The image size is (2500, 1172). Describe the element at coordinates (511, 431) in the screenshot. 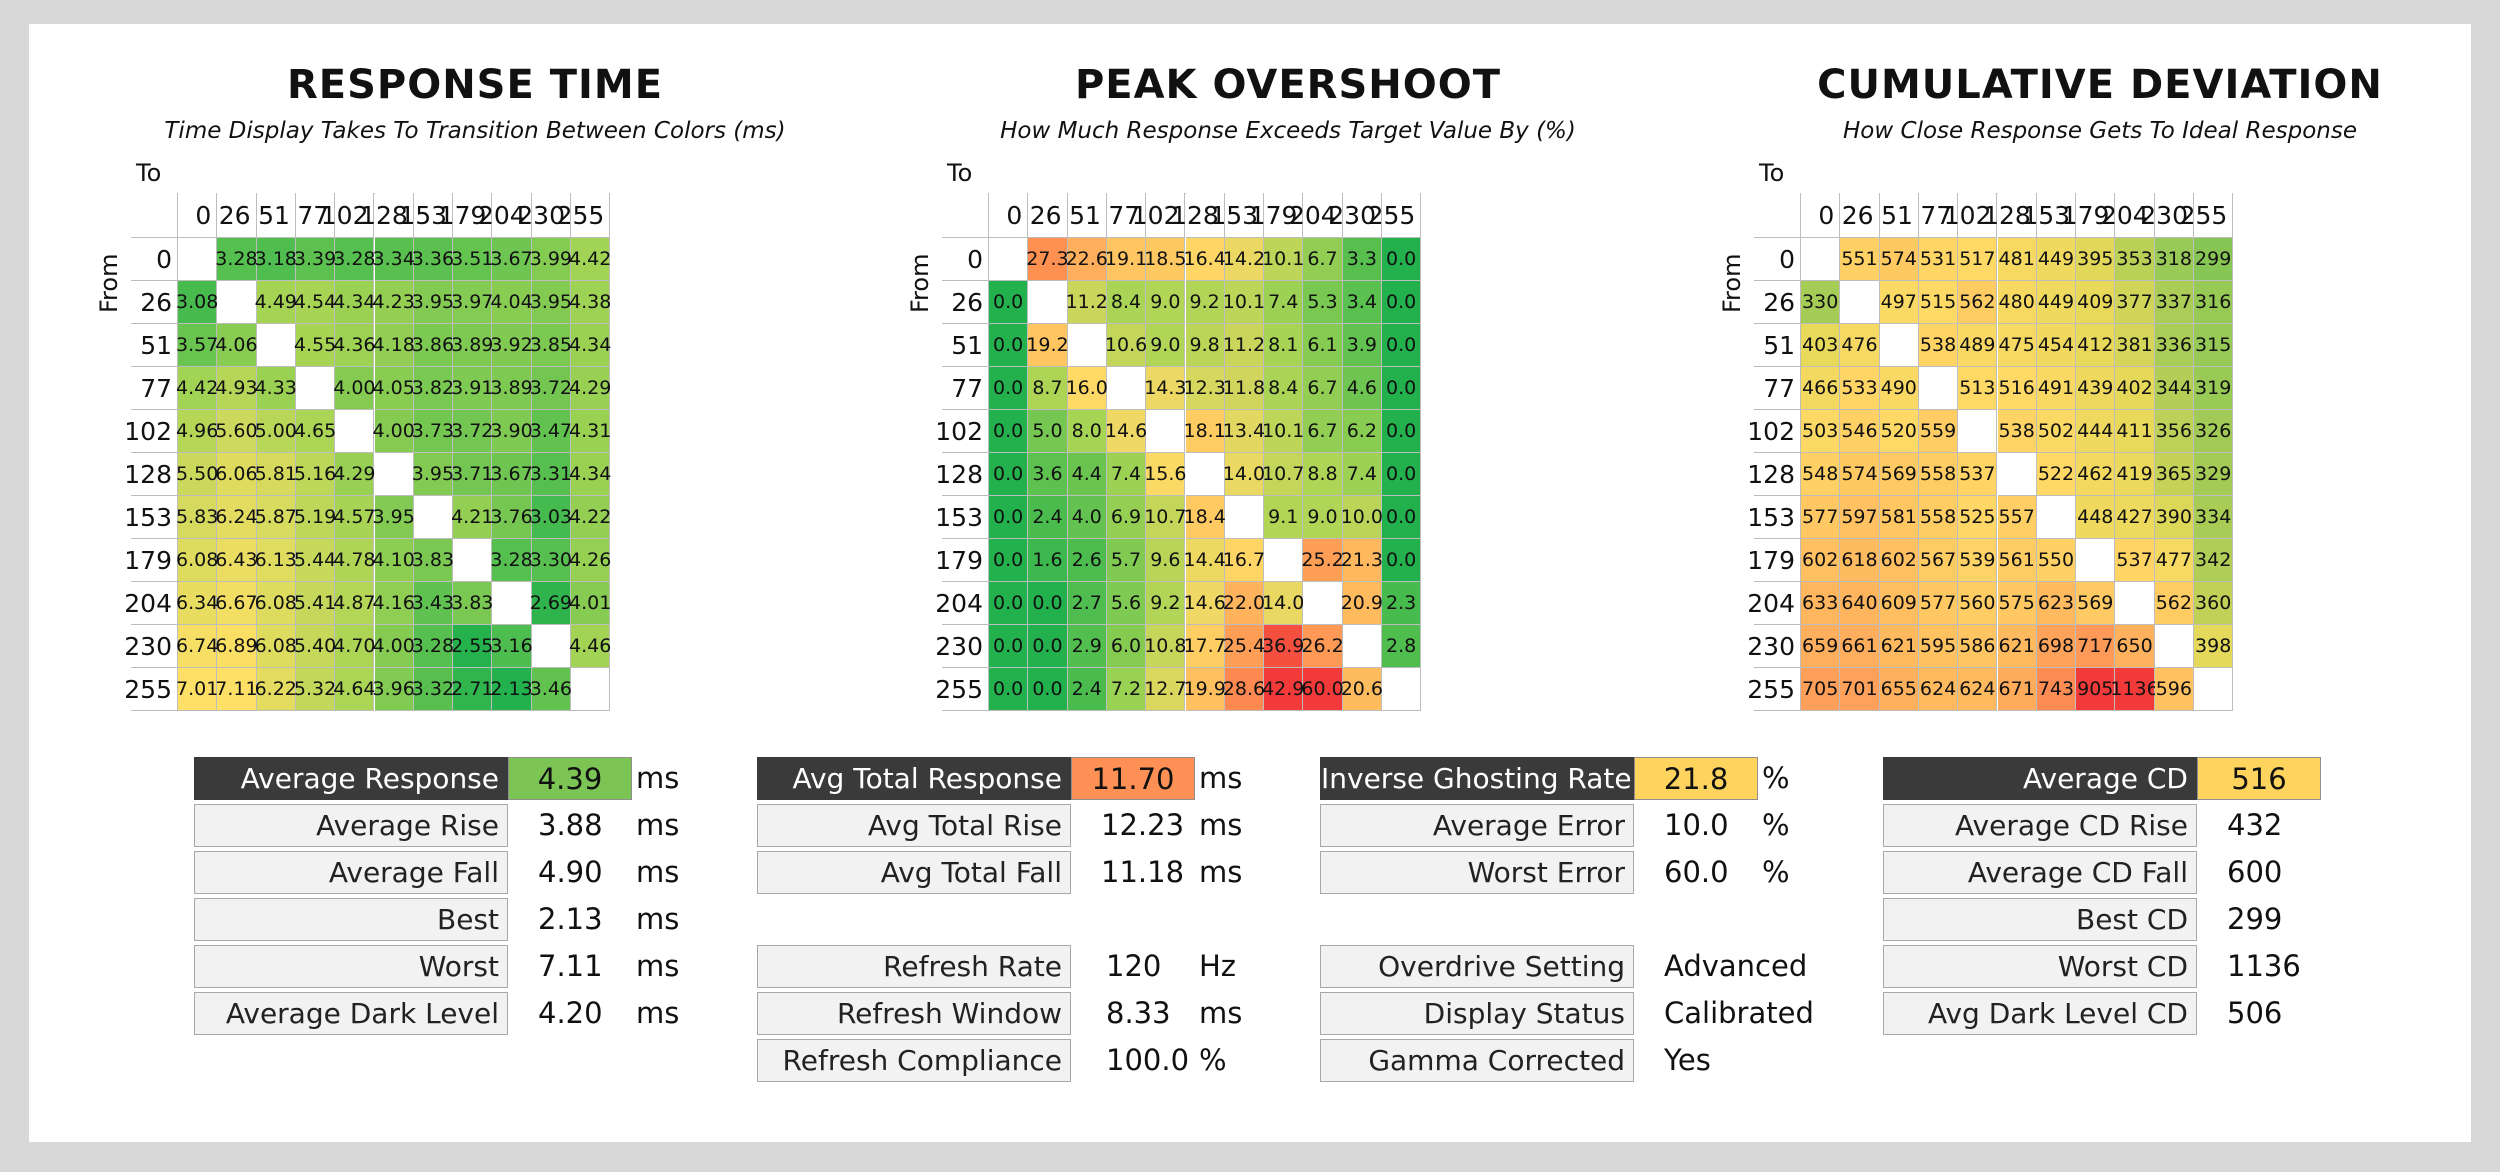

I see `heatmap-cell: 3.90` at that location.